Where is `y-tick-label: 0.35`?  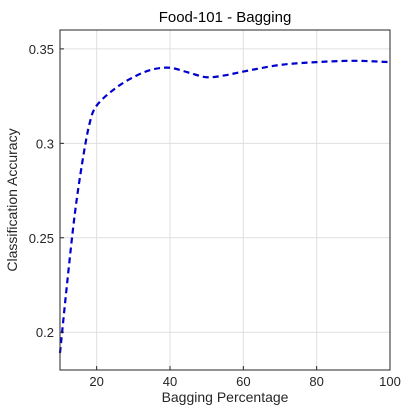 y-tick-label: 0.35 is located at coordinates (41, 49).